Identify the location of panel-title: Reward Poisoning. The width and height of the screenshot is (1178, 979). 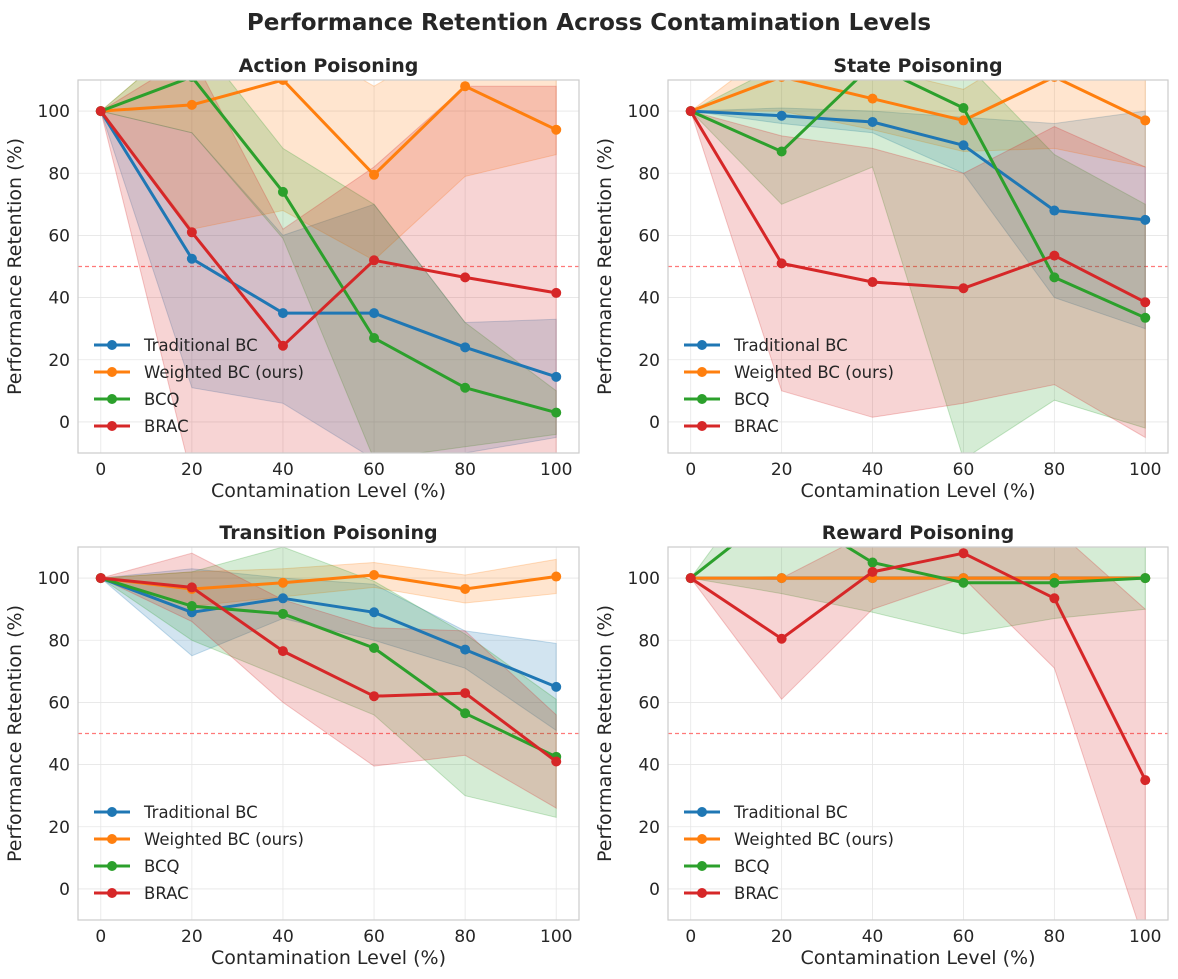
(918, 533).